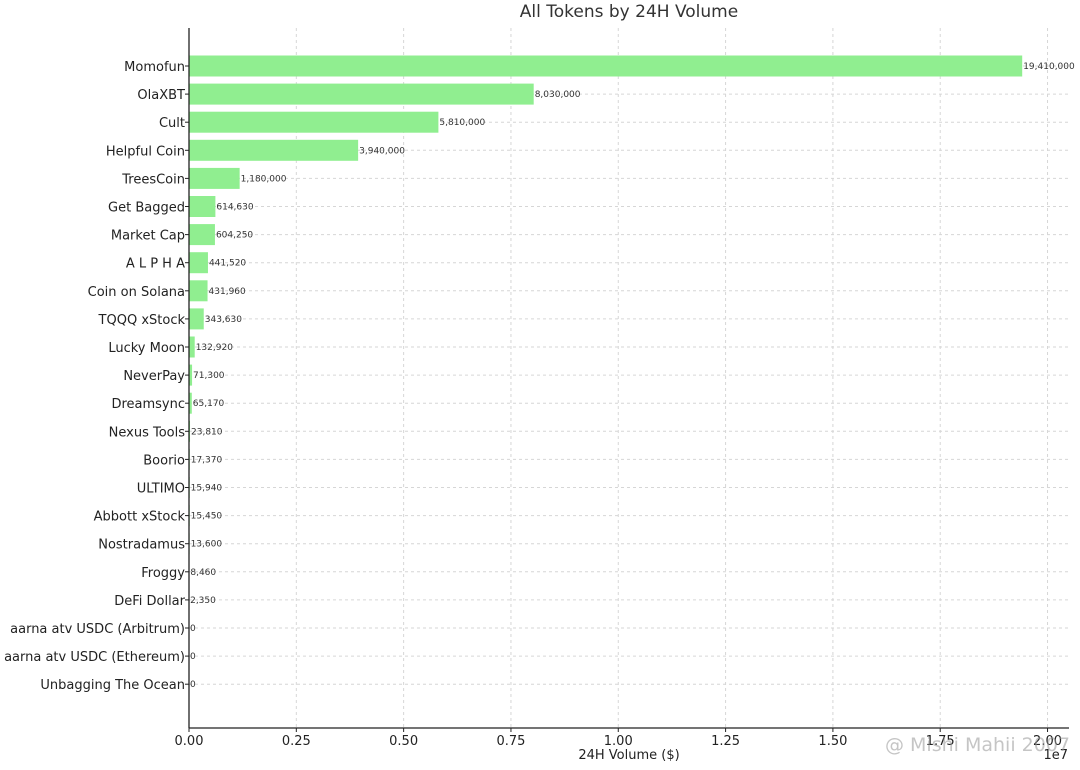  Describe the element at coordinates (209, 404) in the screenshot. I see `data-label: 65,170` at that location.